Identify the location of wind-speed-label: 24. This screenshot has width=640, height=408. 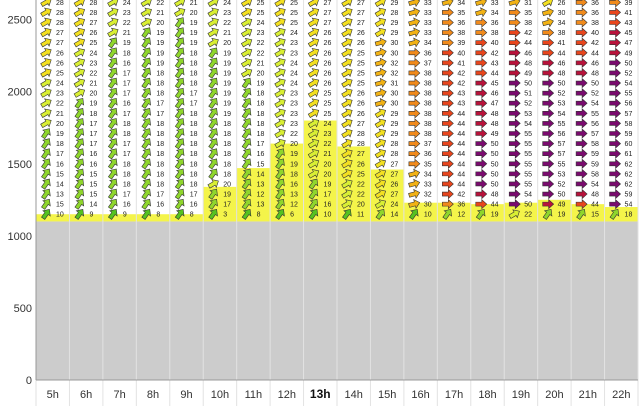
(60, 84).